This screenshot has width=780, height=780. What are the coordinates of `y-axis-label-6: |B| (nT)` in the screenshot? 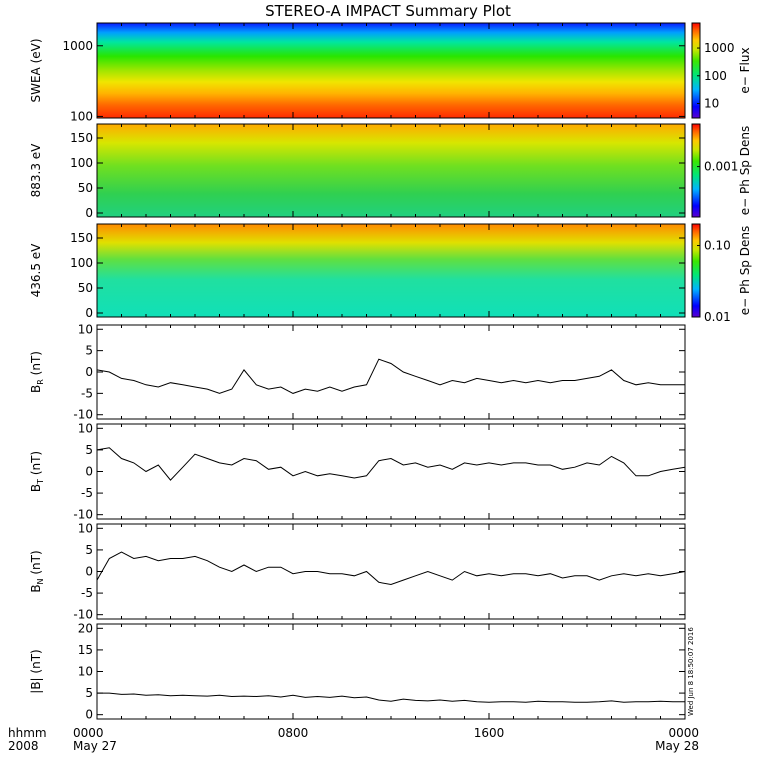 It's located at (36, 671).